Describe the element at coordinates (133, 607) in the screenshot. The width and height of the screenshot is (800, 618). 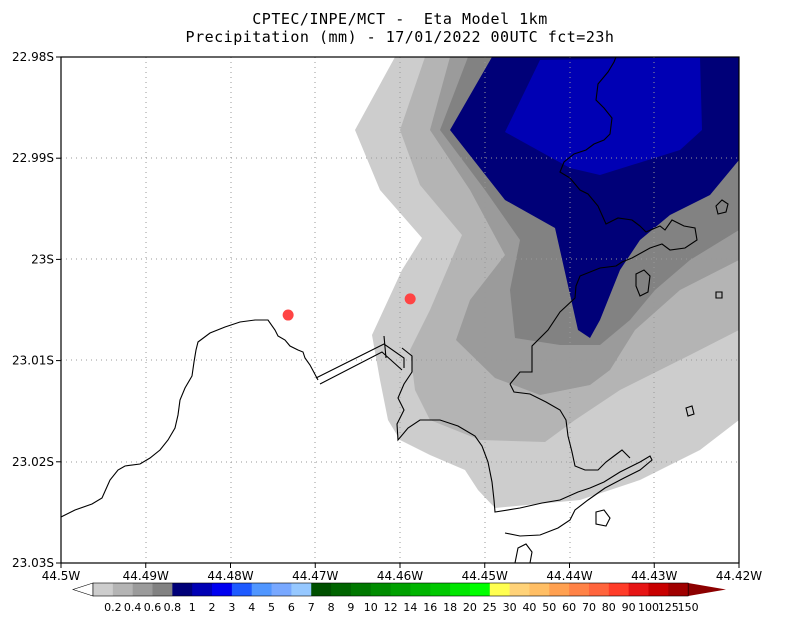
I see `colorbar-label: 0.4` at that location.